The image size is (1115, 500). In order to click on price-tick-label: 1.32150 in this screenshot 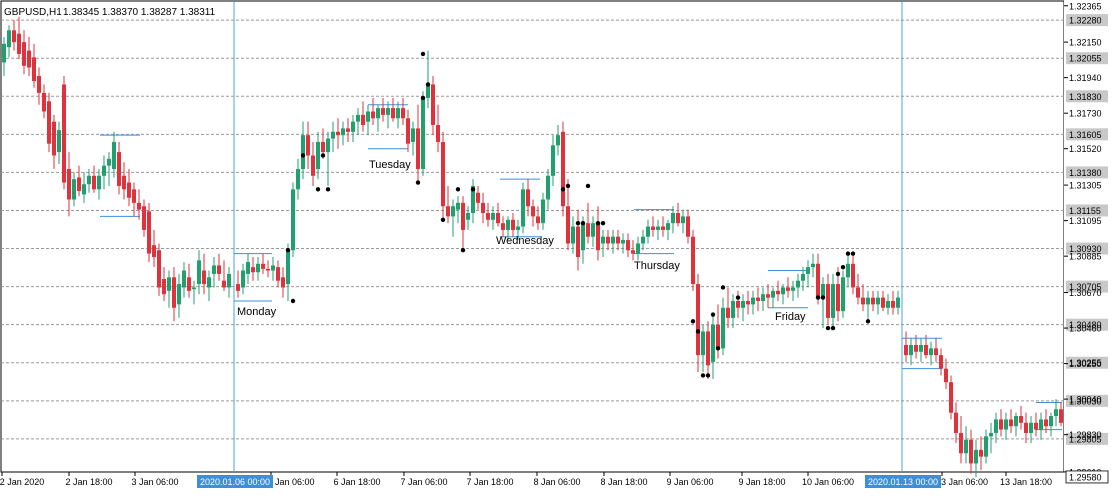, I will do `click(1085, 43)`.